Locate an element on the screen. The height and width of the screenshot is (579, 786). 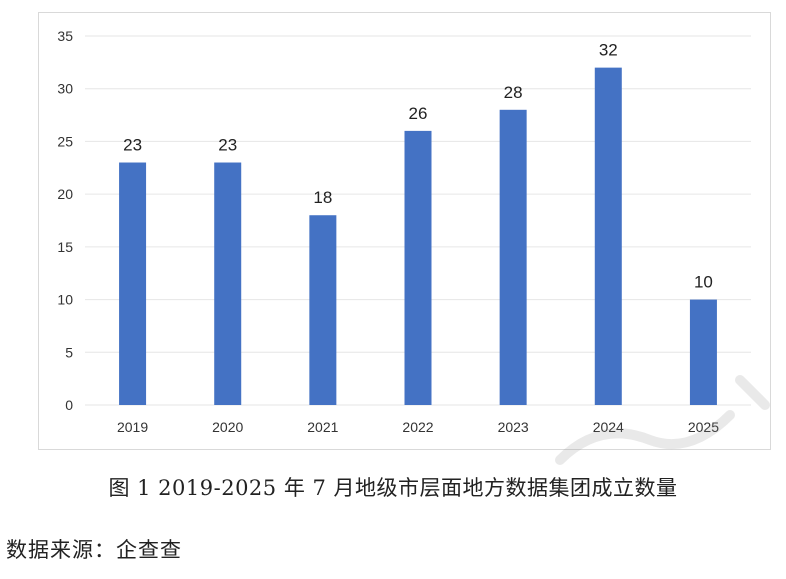
y-tick-label: 25 is located at coordinates (65, 141).